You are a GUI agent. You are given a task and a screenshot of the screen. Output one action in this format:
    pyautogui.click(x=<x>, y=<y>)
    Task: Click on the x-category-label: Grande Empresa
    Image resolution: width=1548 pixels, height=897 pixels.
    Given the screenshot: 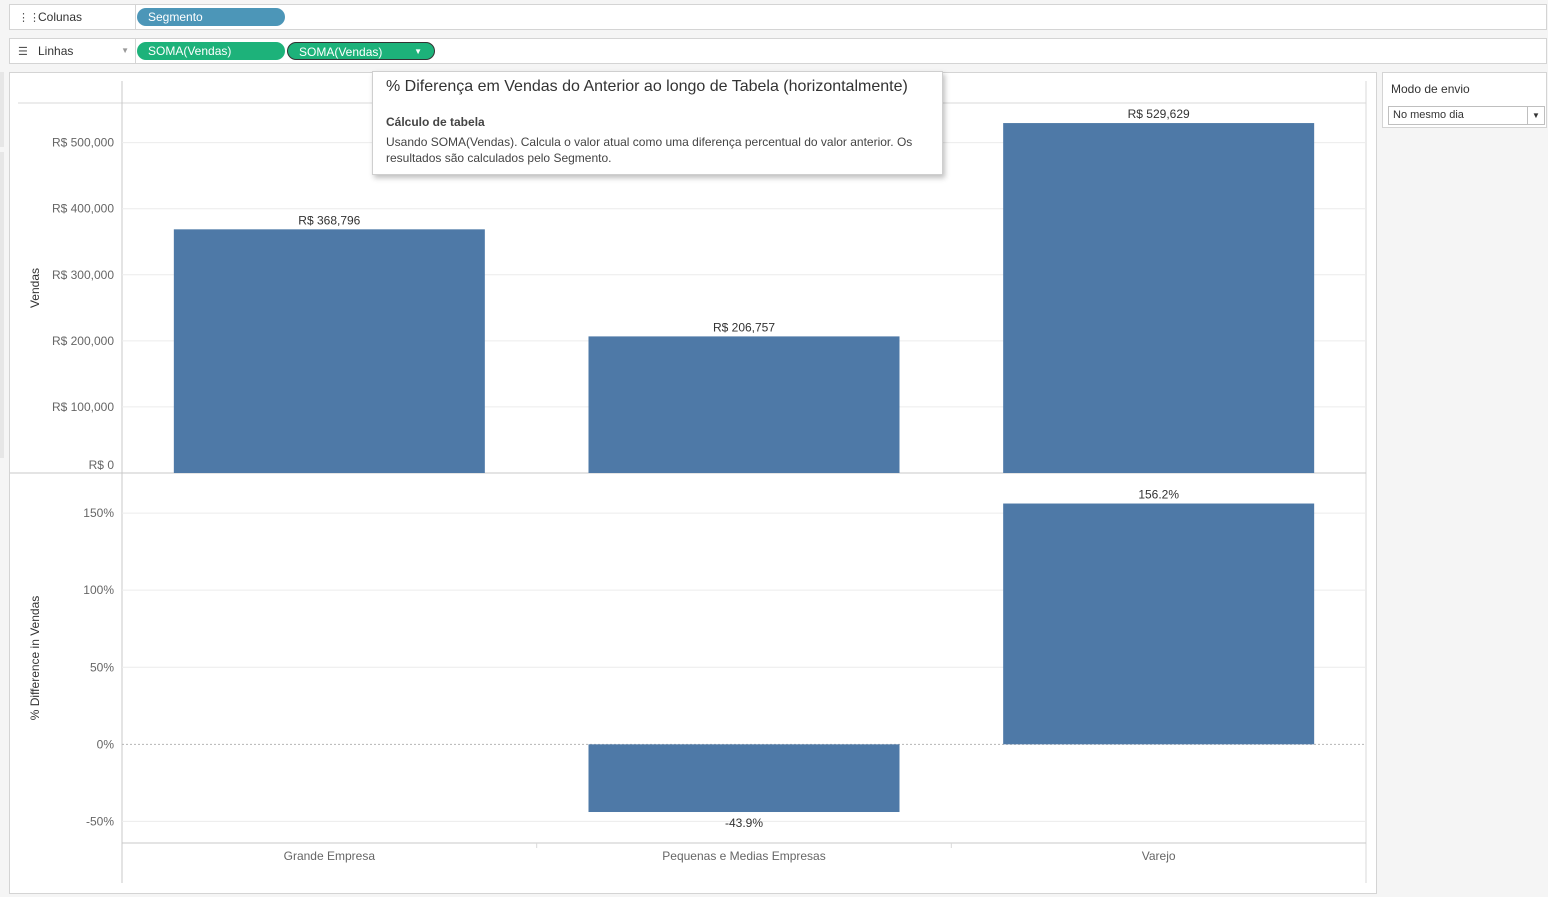 What is the action you would take?
    pyautogui.click(x=330, y=856)
    